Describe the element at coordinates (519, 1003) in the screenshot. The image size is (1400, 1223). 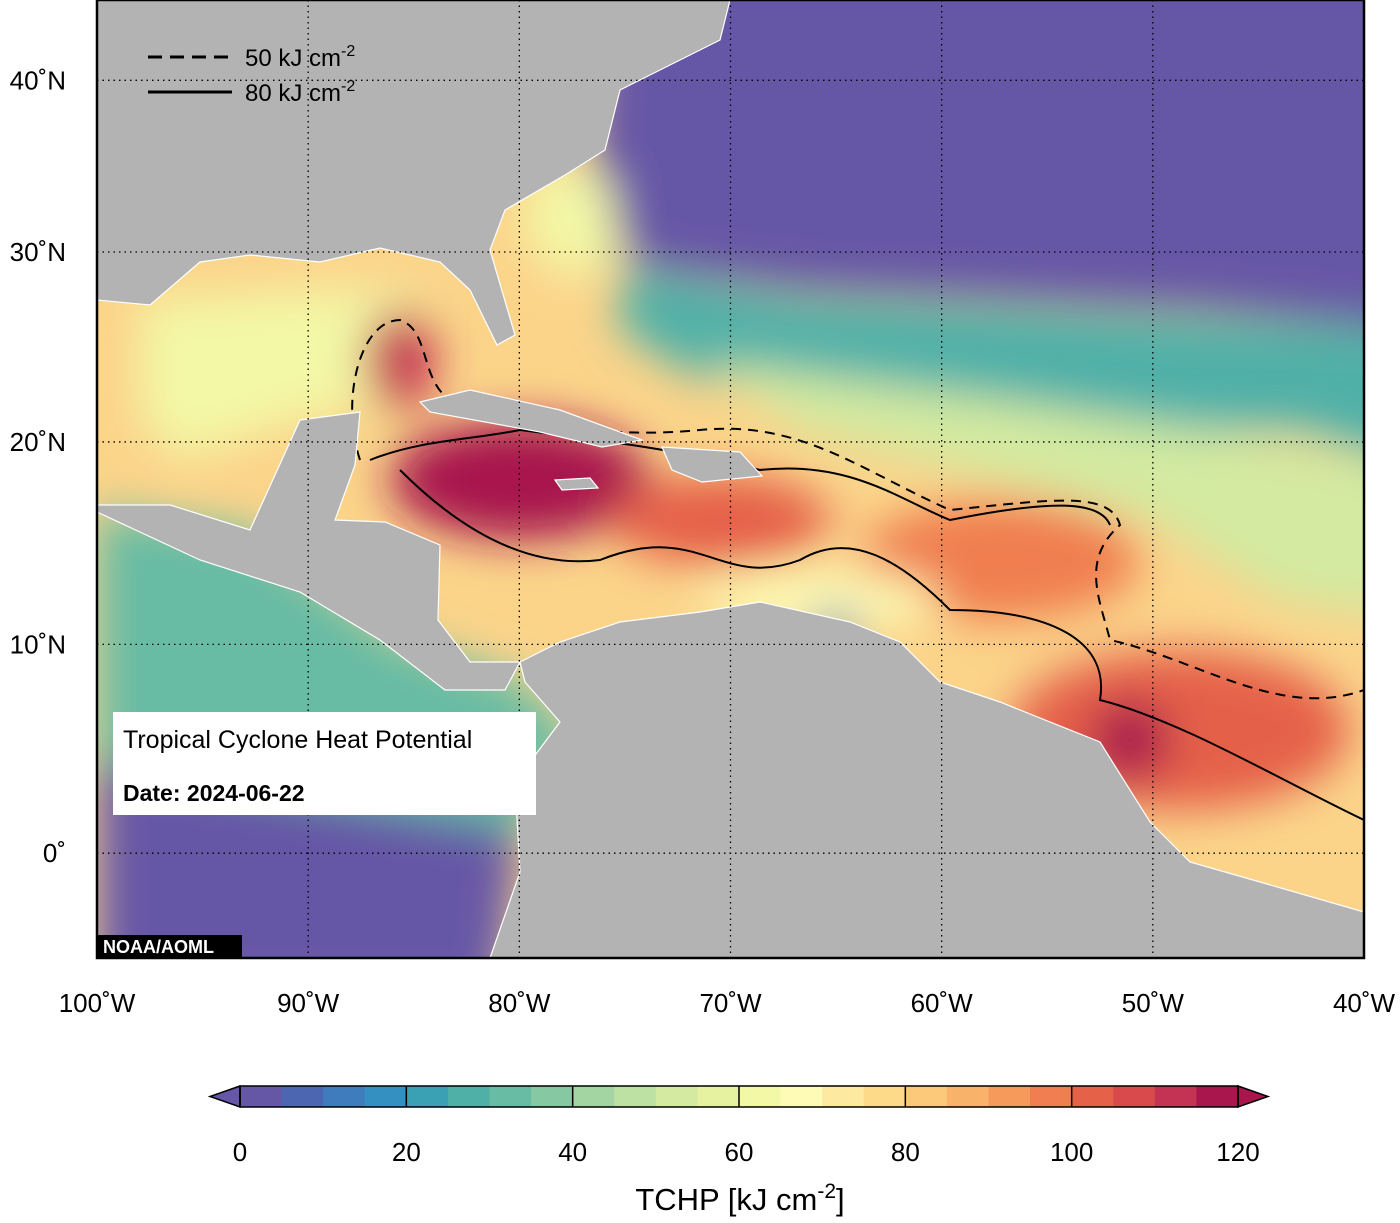
I see `lon-tick-label: 80˚W` at that location.